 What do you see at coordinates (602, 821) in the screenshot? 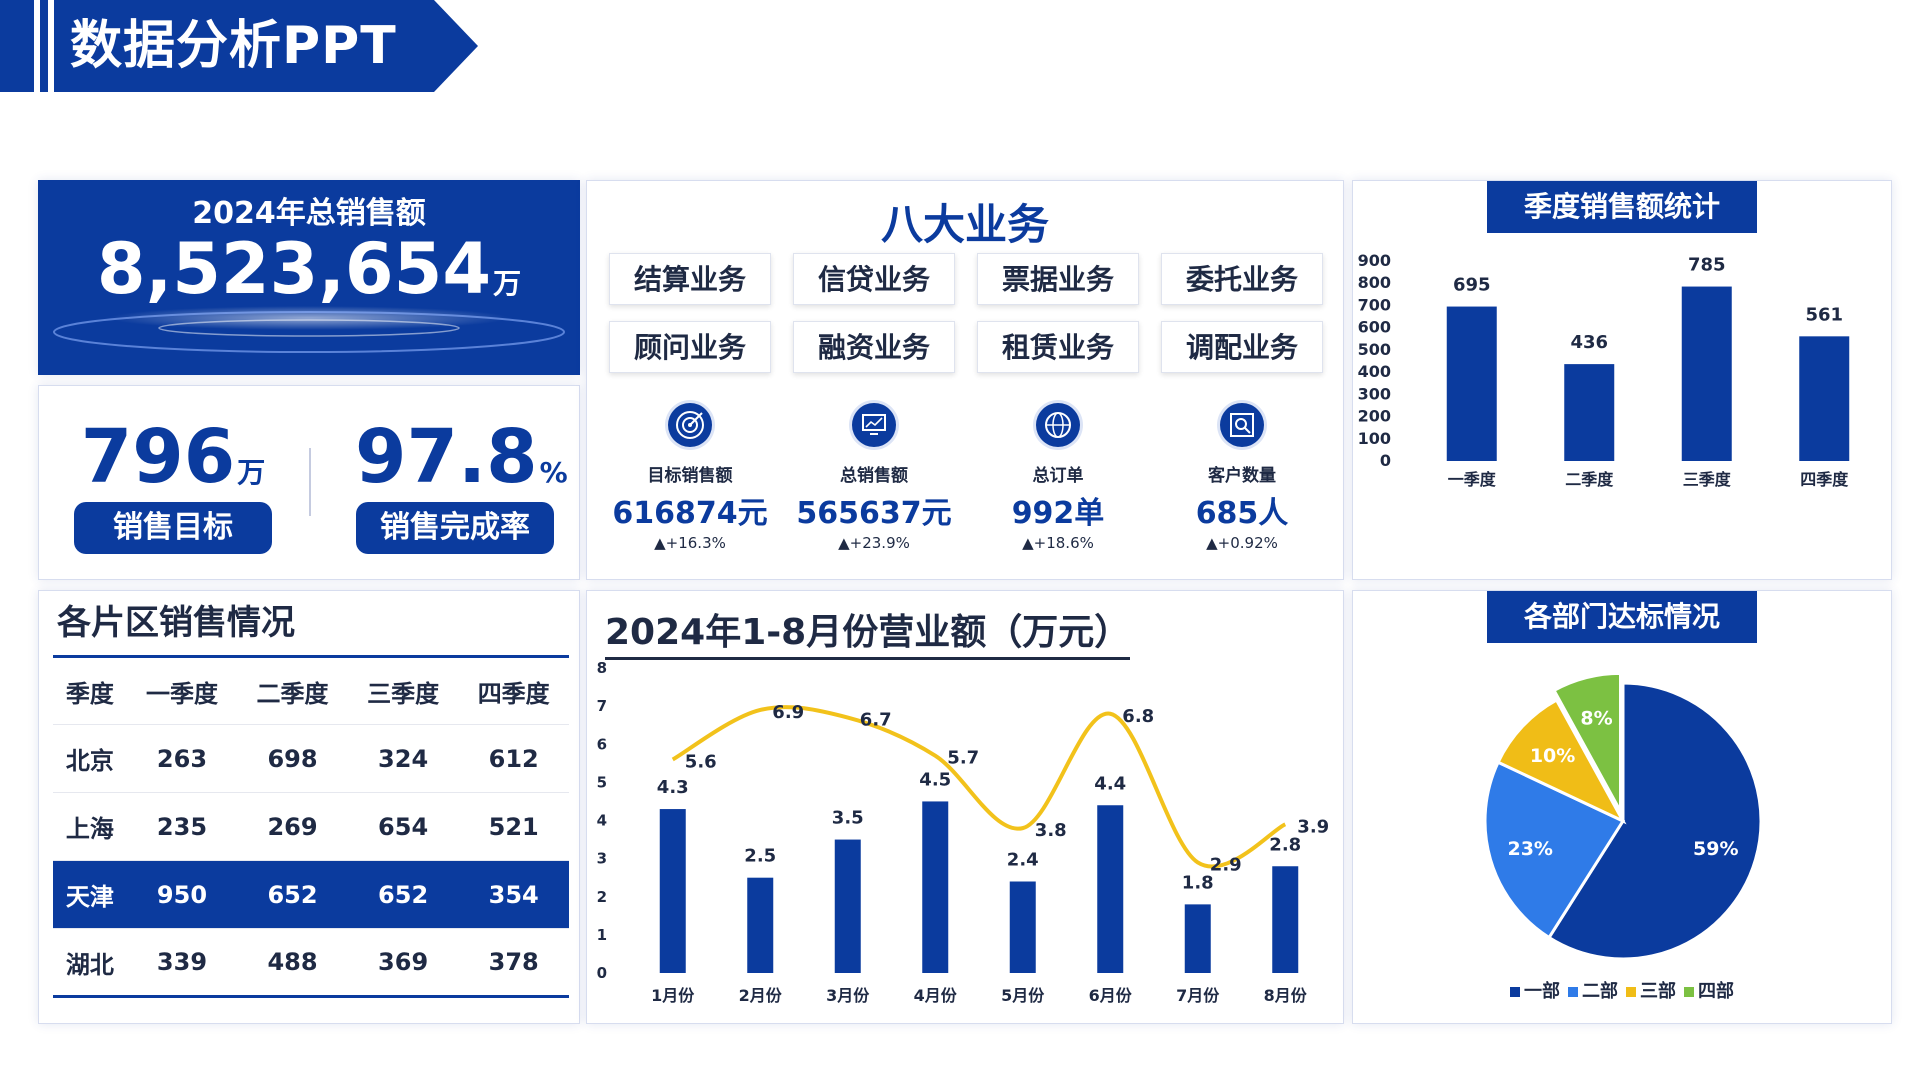
I see `y-tick-label: 4` at bounding box center [602, 821].